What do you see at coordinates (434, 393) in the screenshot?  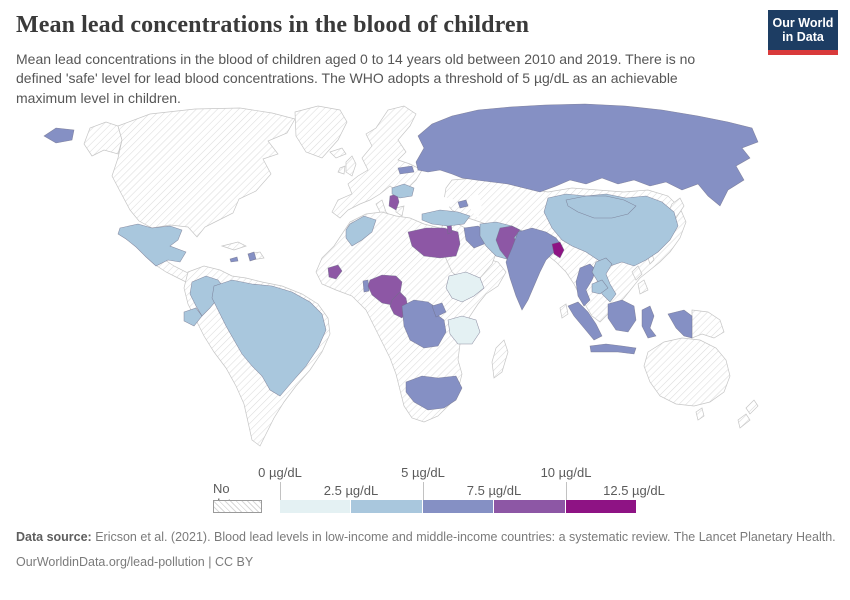 I see `map-country-south-africa` at bounding box center [434, 393].